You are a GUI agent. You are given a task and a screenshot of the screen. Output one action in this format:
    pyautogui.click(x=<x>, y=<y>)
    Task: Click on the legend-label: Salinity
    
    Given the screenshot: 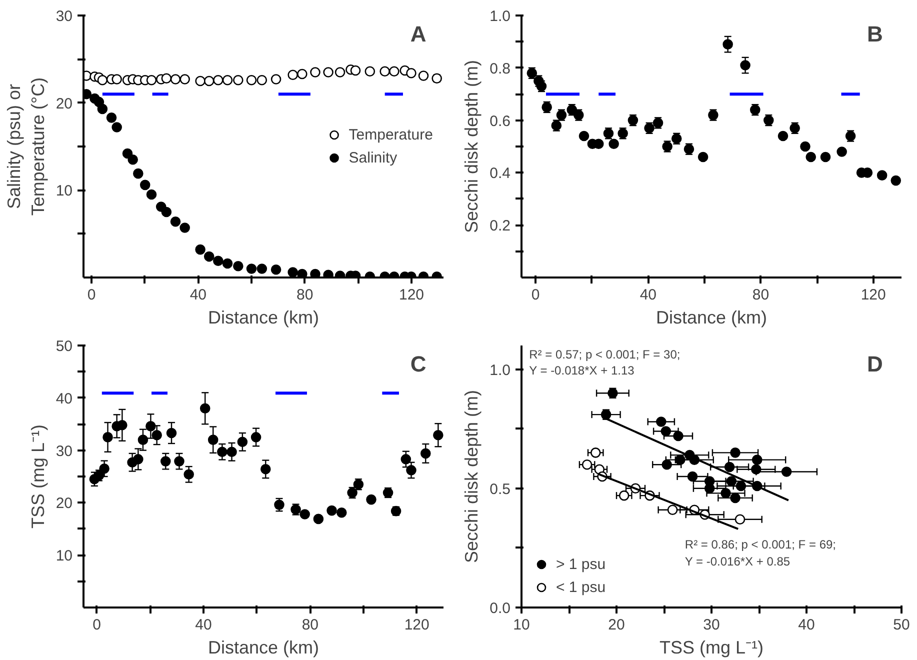 What is the action you would take?
    pyautogui.click(x=373, y=157)
    